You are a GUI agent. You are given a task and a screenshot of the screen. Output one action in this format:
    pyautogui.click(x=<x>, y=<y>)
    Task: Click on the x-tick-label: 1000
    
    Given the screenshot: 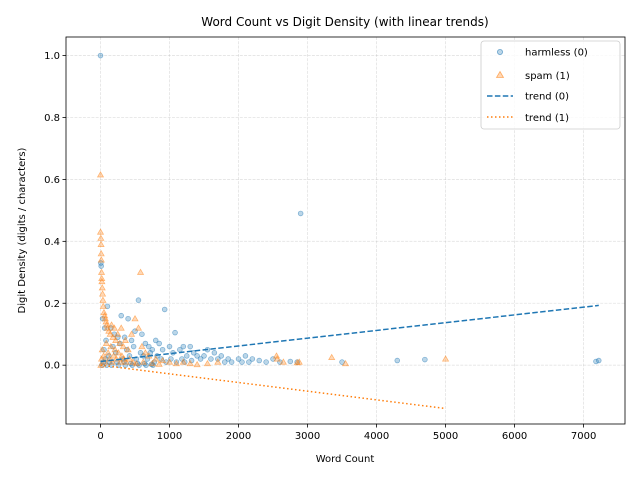 What is the action you would take?
    pyautogui.click(x=169, y=436)
    